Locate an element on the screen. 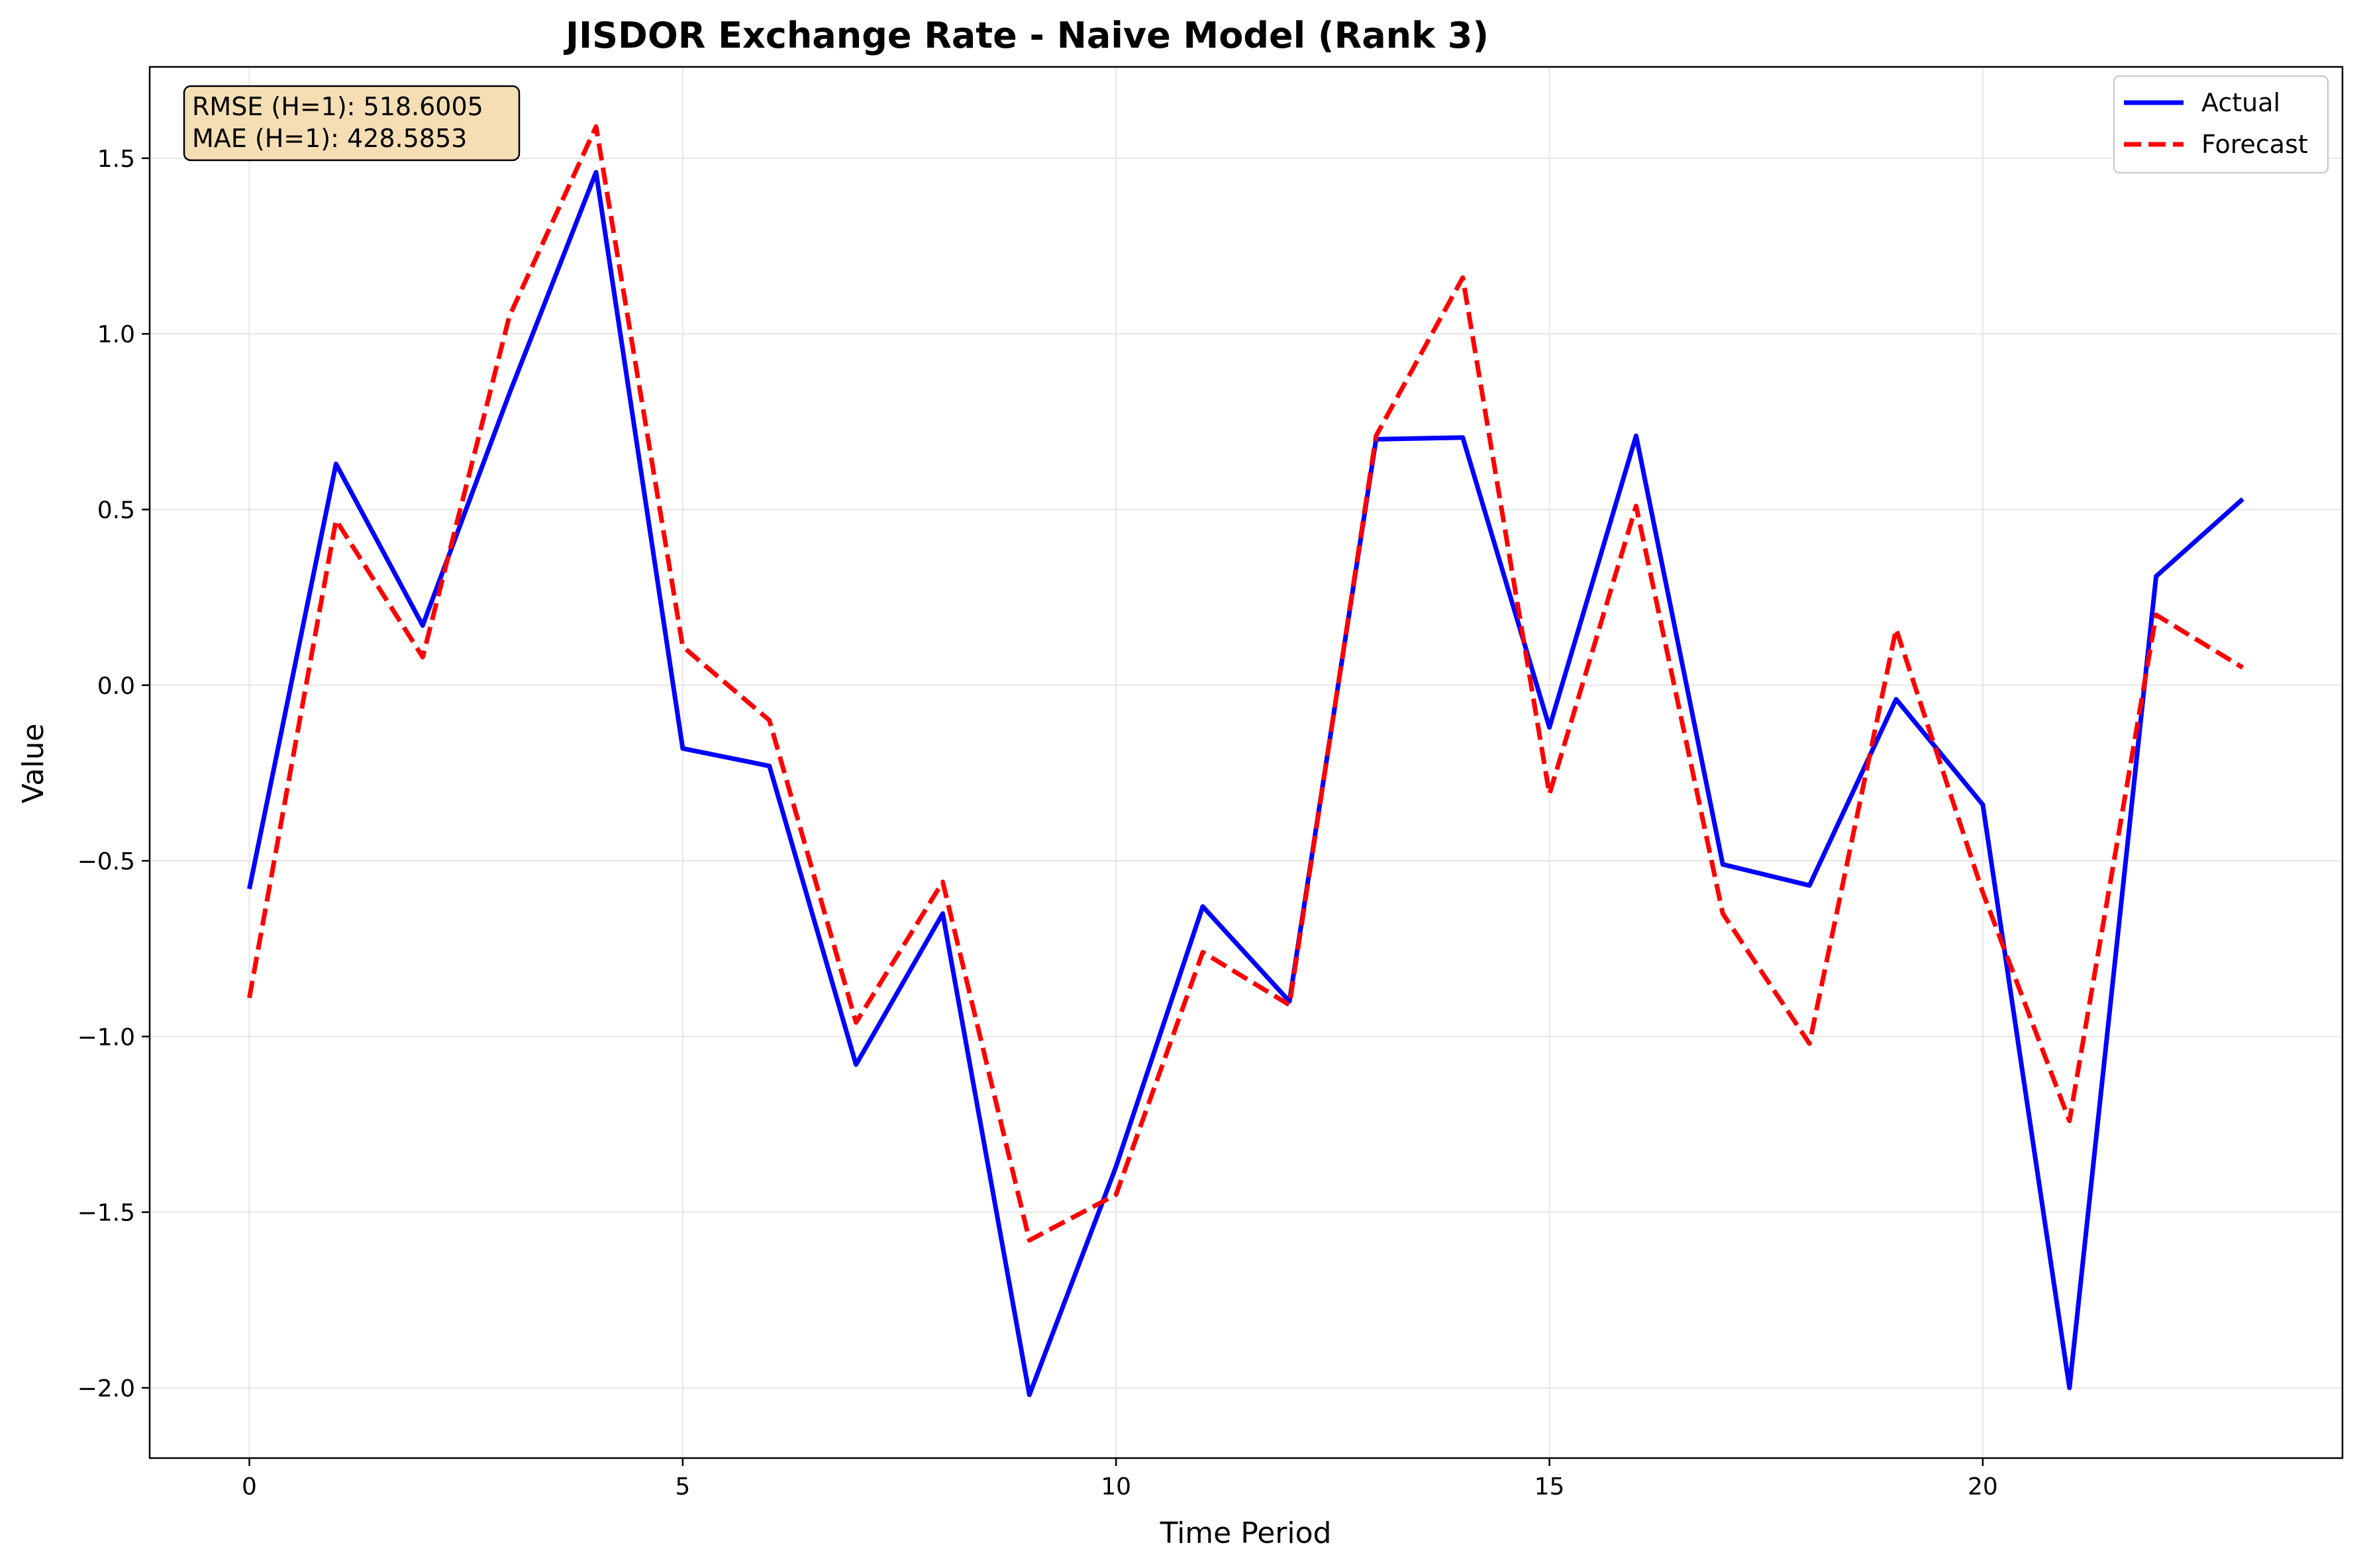 The width and height of the screenshot is (2363, 1568). stats-annotation: RMSE (H=1): 518.6005 MAE (H=1): 428.5853 is located at coordinates (352, 123).